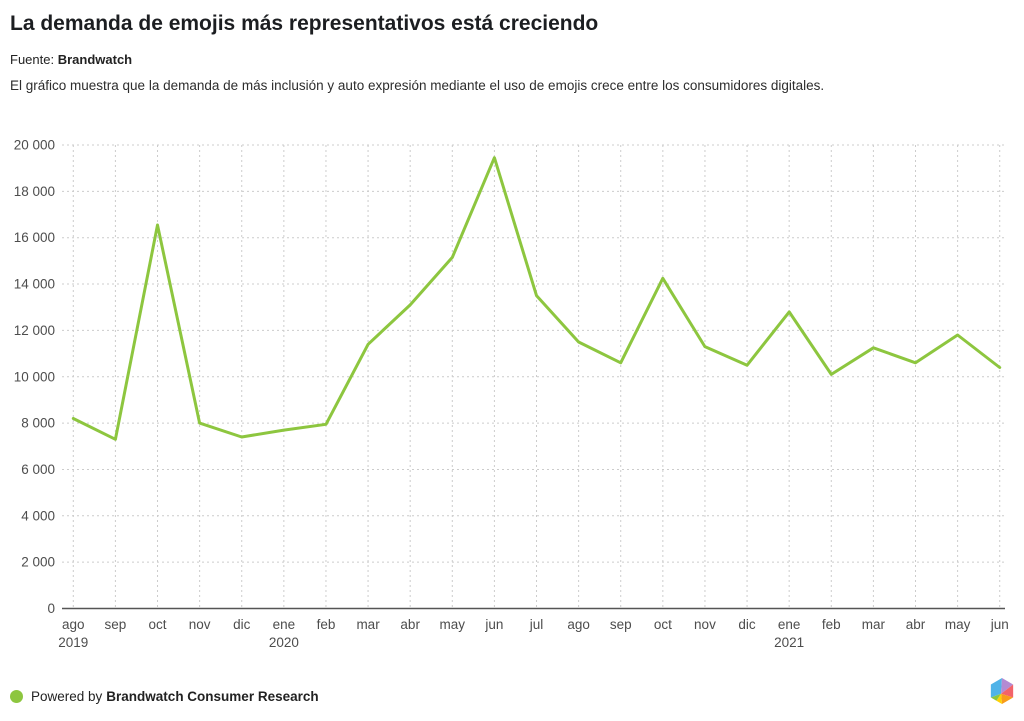 This screenshot has width=1024, height=721. I want to click on x-axis-tick-label: jul, so click(536, 624).